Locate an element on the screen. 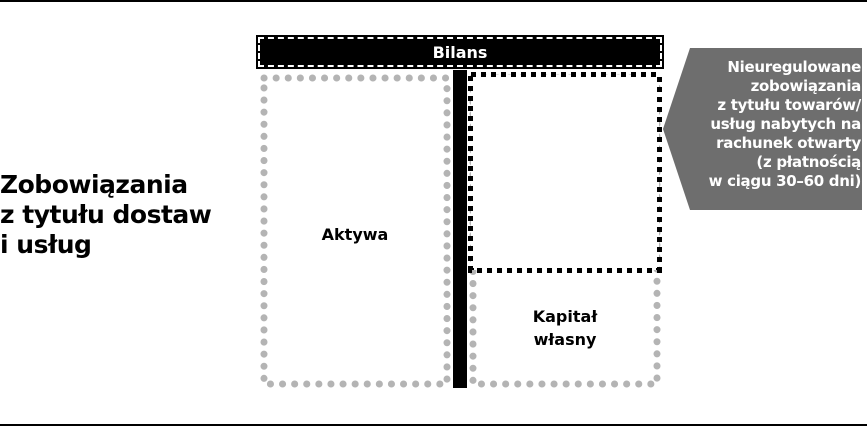 The image size is (867, 429). callout-line-7: w ciągu 30–60 dni) is located at coordinates (785, 181).